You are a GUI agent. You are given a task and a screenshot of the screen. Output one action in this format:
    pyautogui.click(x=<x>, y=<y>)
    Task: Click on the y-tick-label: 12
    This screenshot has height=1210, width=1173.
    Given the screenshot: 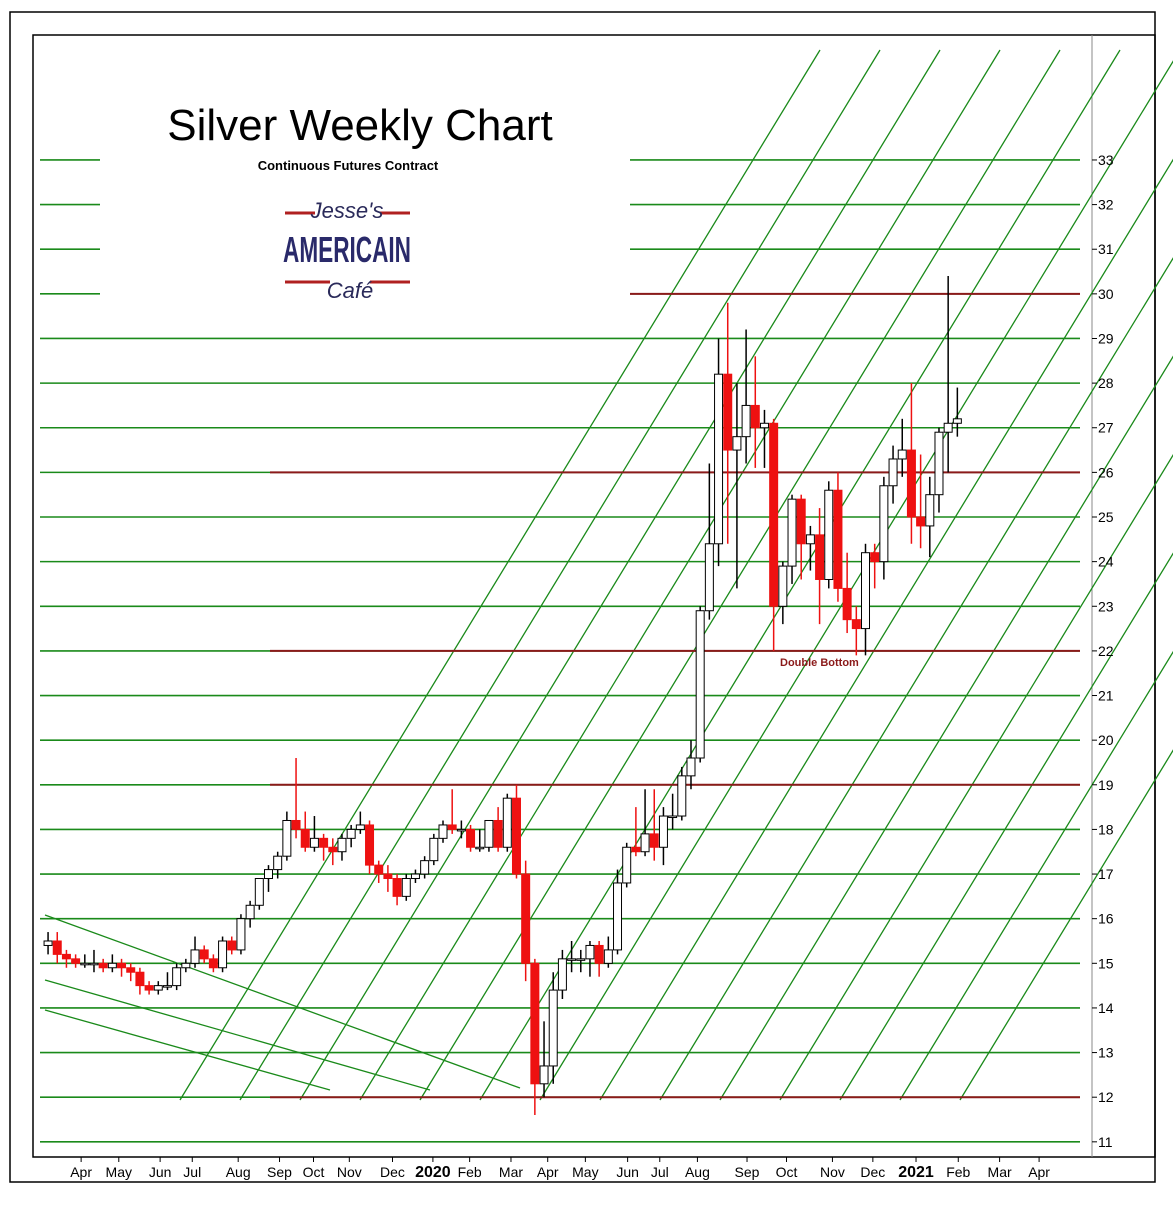 What is the action you would take?
    pyautogui.click(x=1106, y=1097)
    